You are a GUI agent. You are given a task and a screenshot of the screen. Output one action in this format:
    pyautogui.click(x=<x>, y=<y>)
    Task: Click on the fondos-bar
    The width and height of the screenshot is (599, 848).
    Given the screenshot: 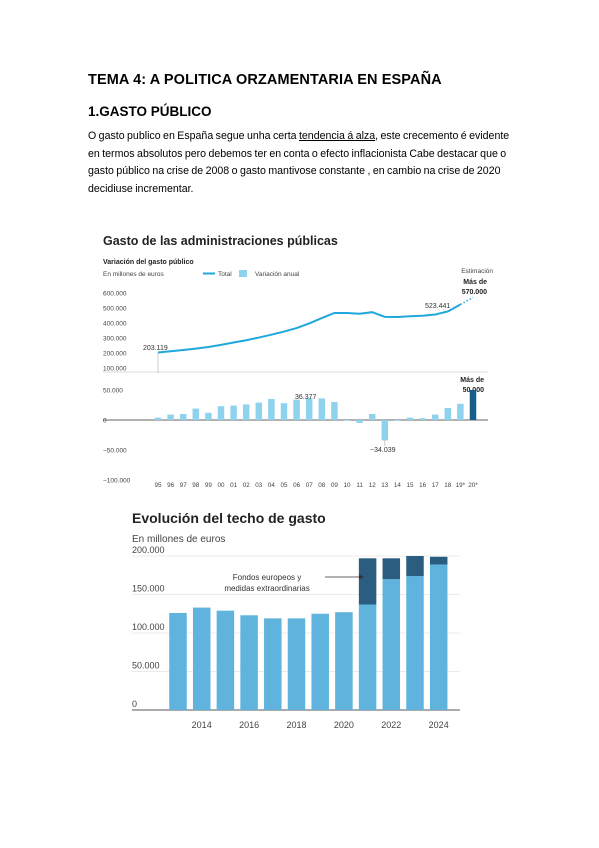 What is the action you would take?
    pyautogui.click(x=415, y=566)
    